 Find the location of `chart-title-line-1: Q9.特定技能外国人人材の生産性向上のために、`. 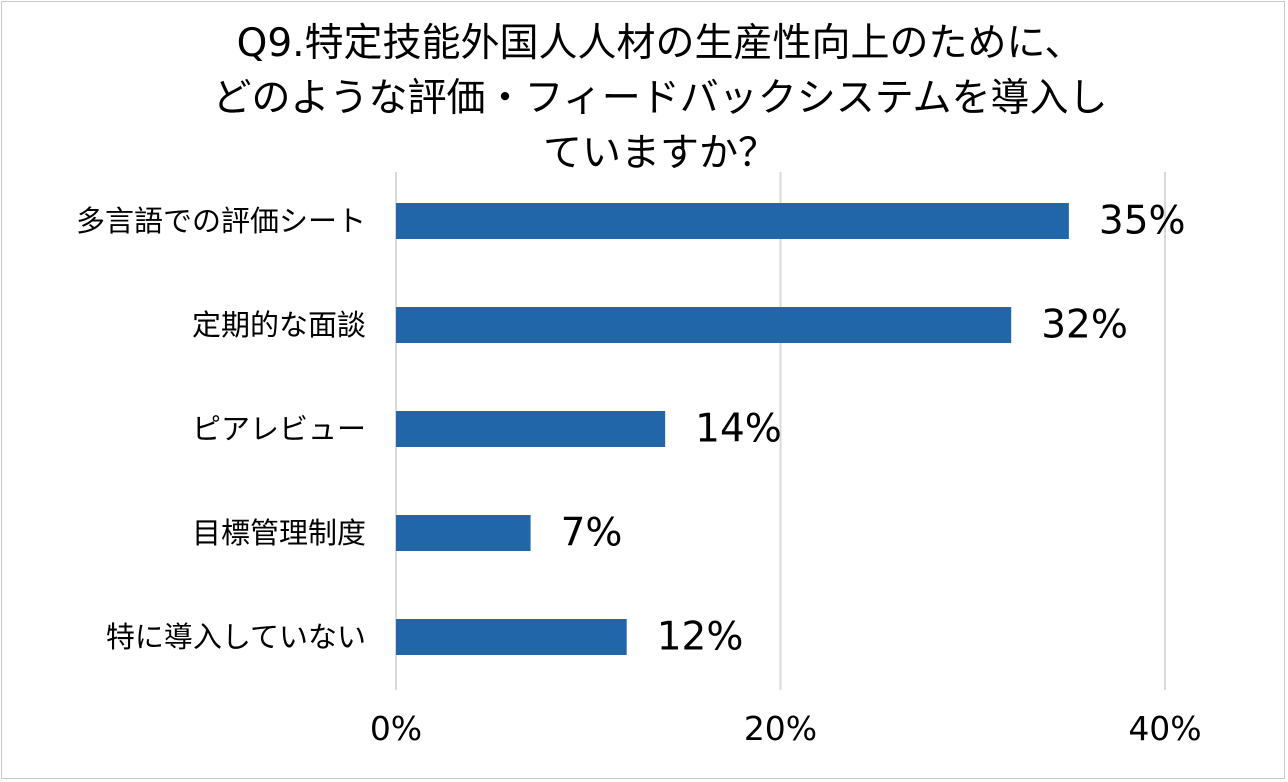

chart-title-line-1: Q9.特定技能外国人人材の生産性向上のために、 is located at coordinates (660, 43).